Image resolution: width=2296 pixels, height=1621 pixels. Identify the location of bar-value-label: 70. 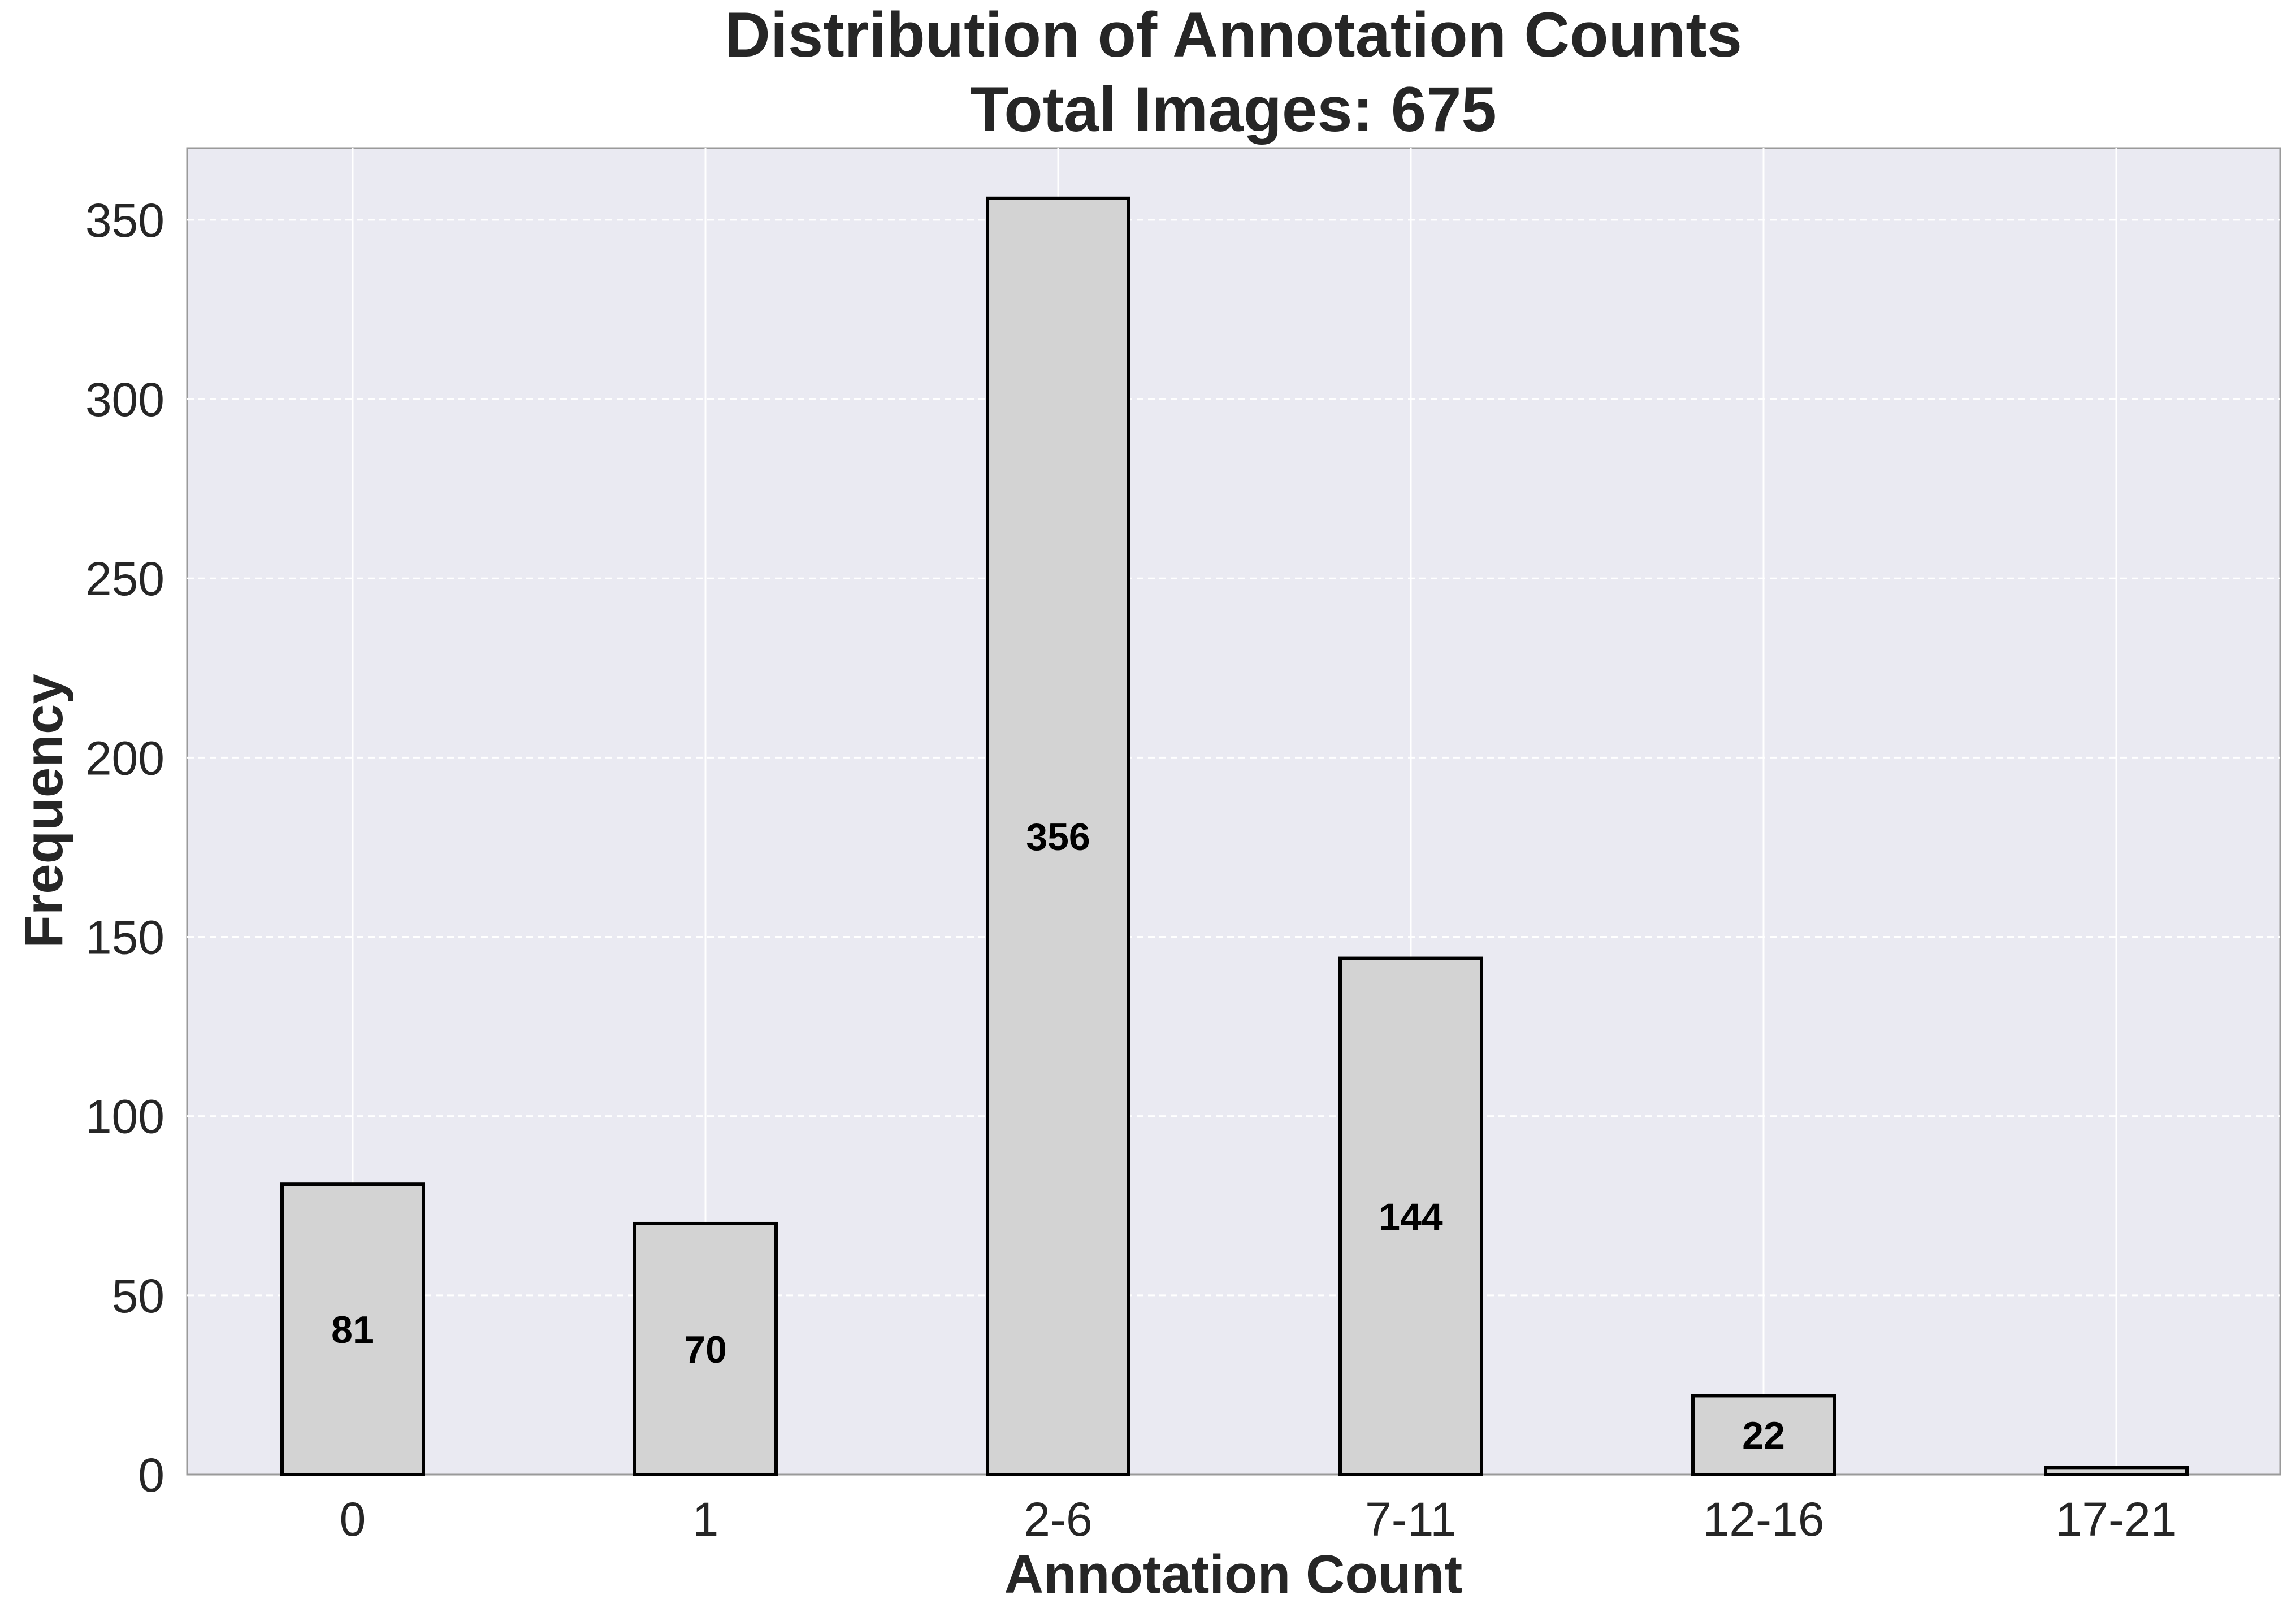
(706, 1350).